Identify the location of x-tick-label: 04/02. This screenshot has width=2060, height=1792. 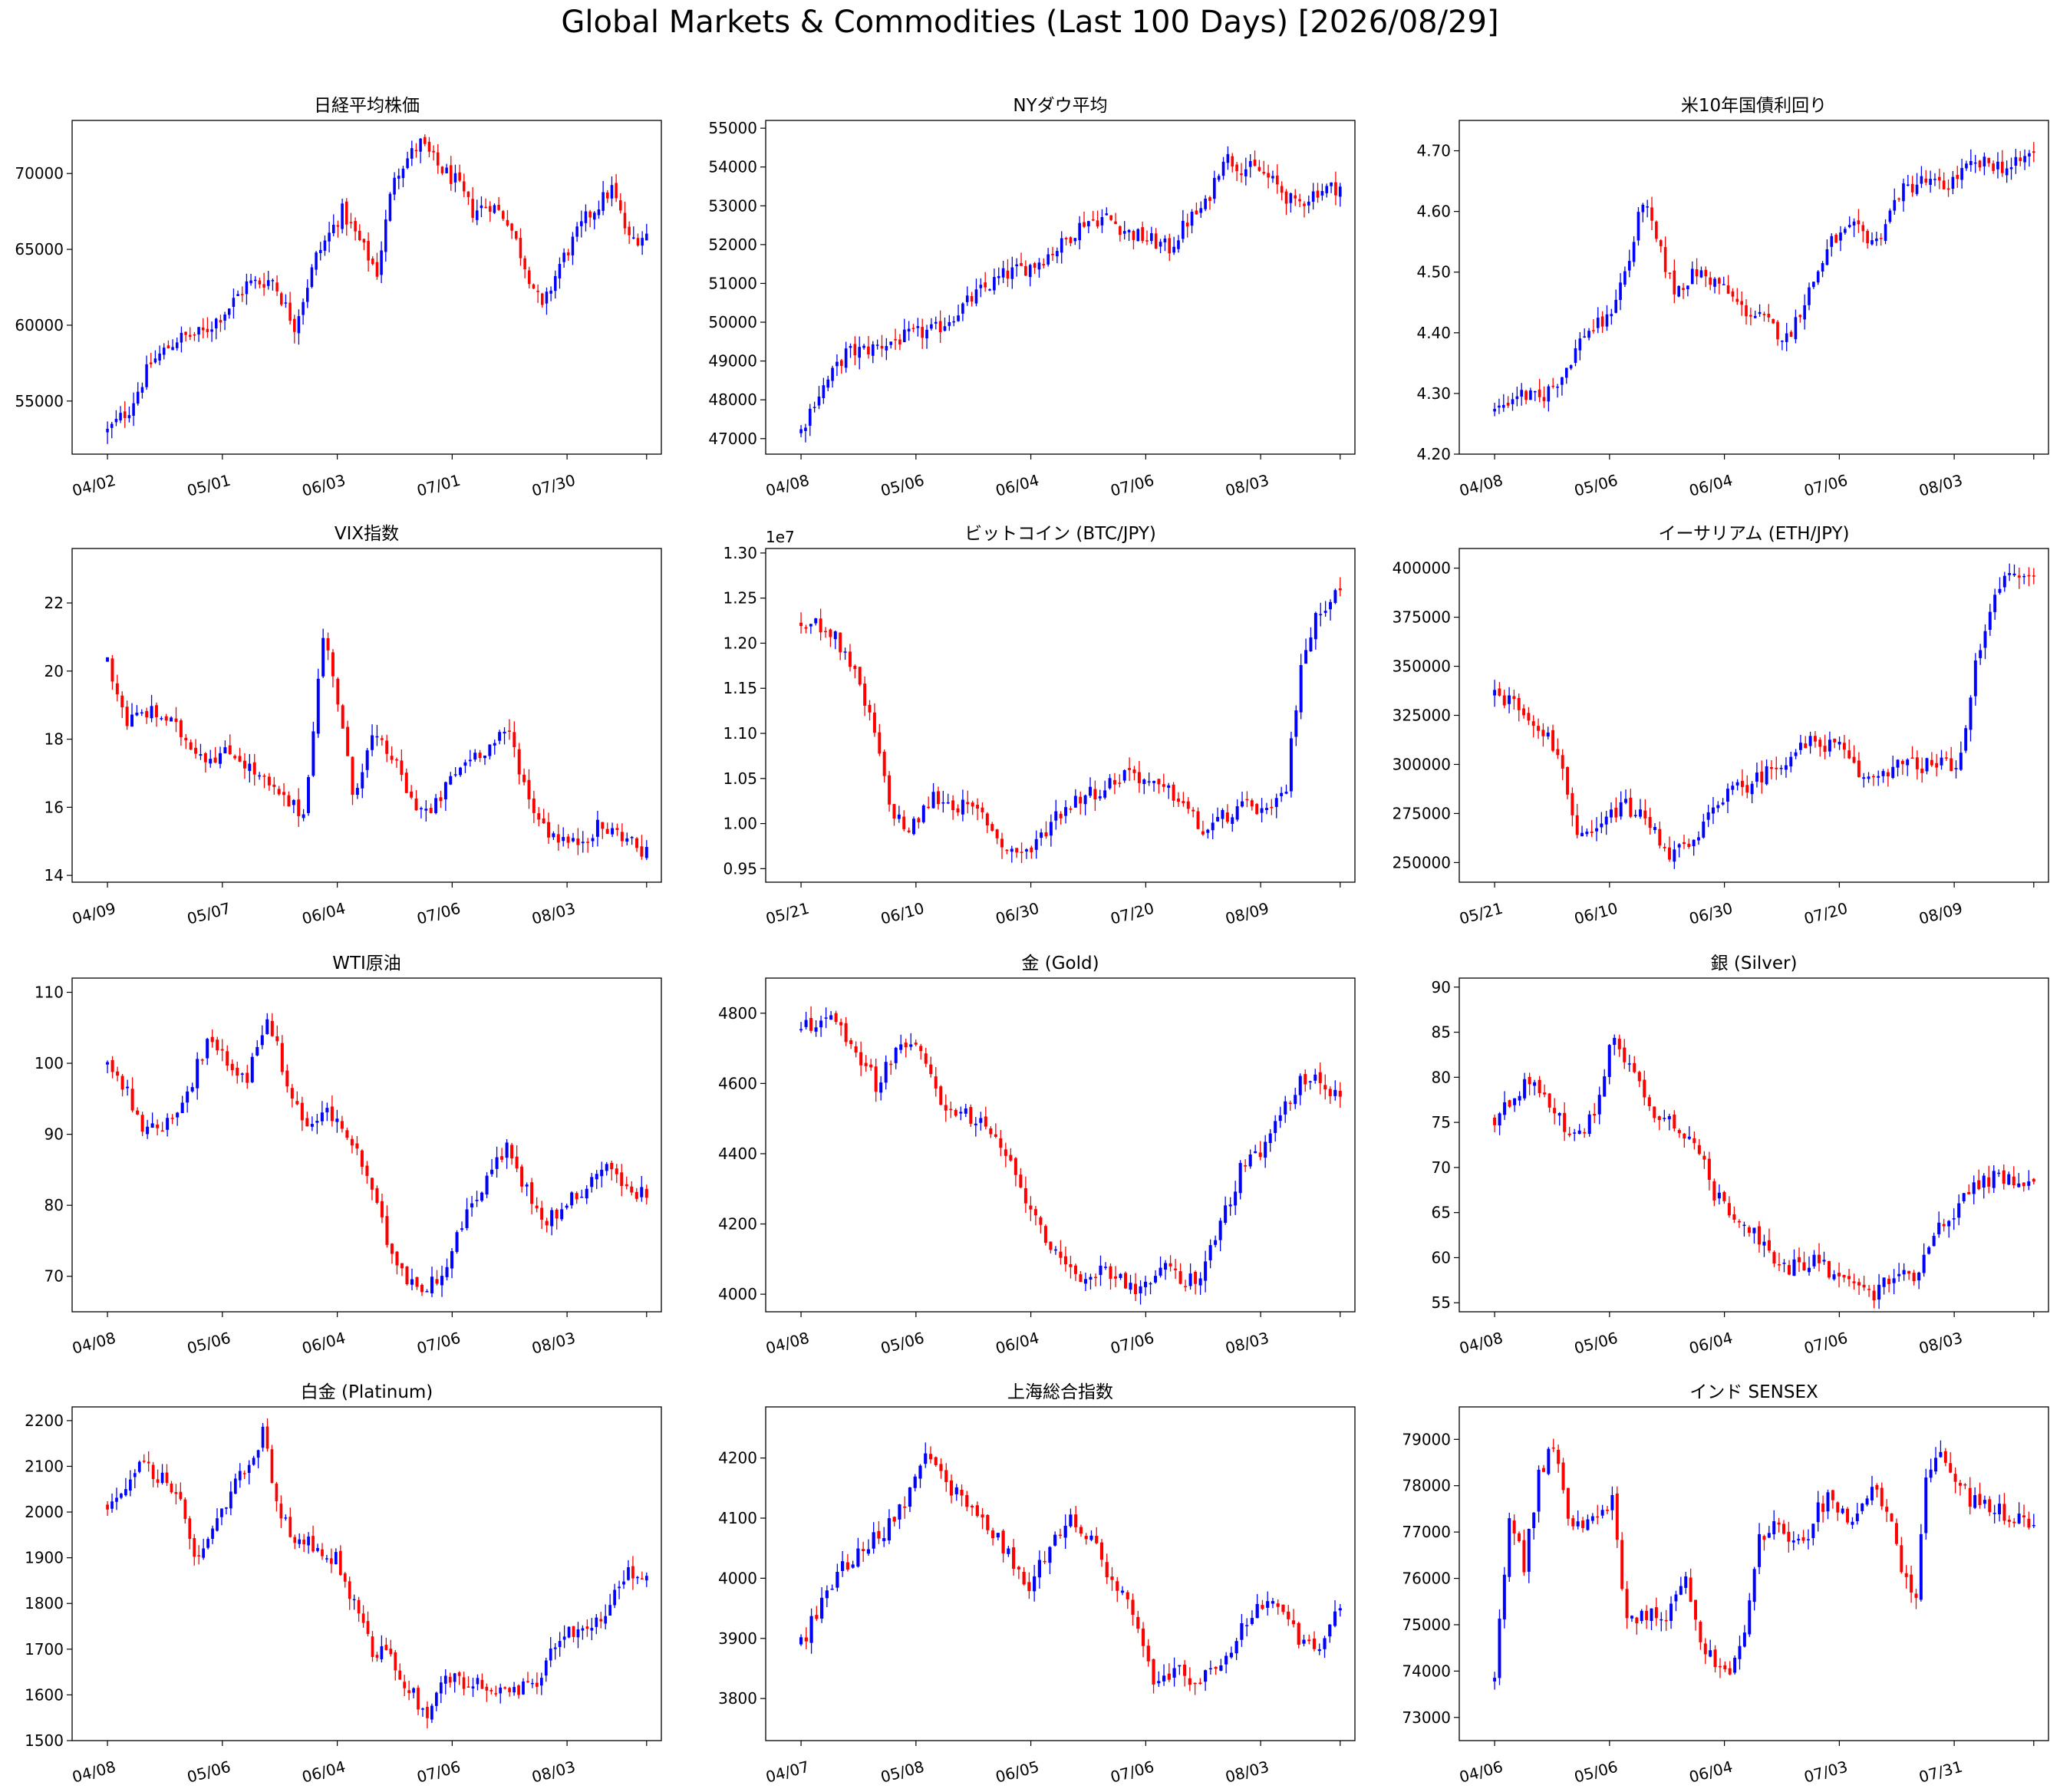
(93, 485).